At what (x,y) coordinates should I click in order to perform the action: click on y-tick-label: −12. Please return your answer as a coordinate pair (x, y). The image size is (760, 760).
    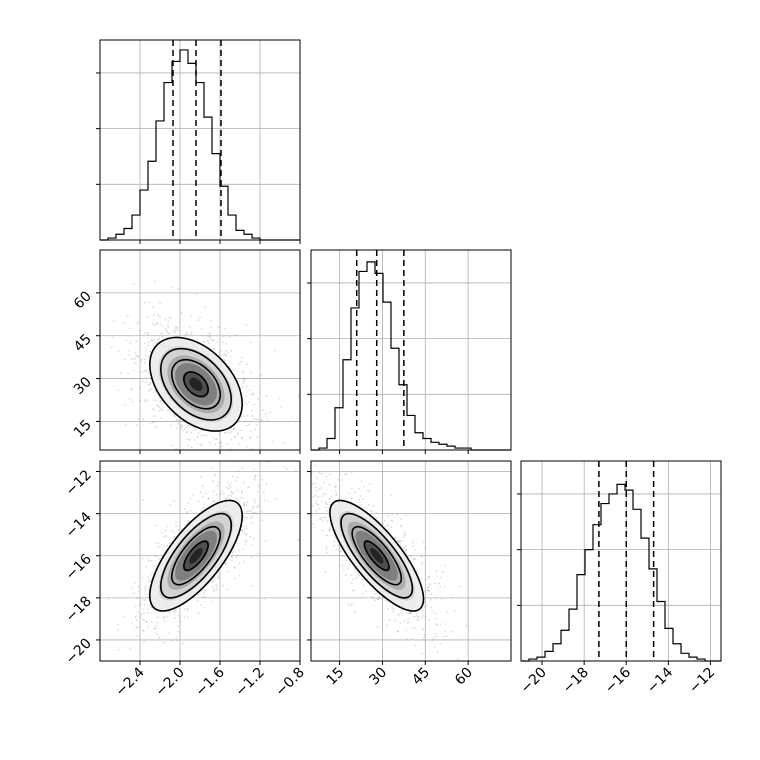
    Looking at the image, I should click on (79, 483).